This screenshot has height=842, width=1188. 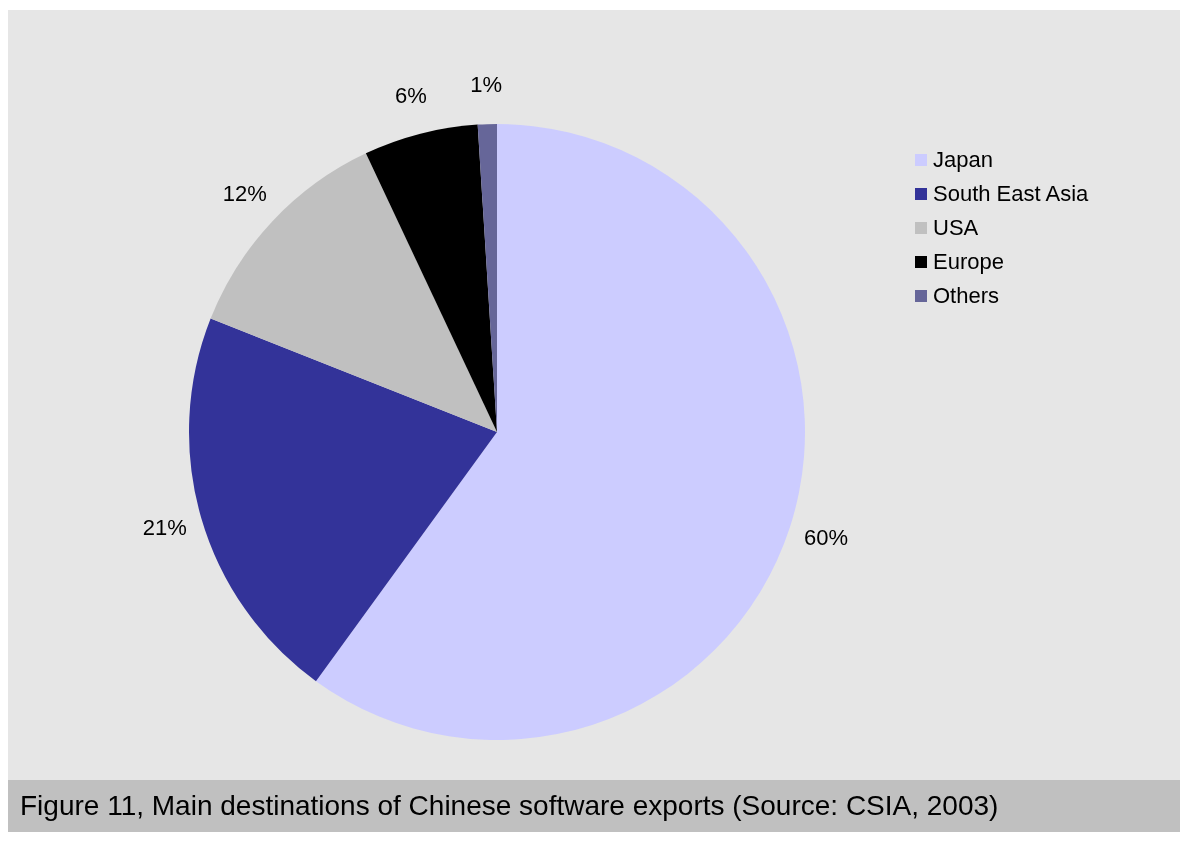 I want to click on legend-label: Japan, so click(x=963, y=160).